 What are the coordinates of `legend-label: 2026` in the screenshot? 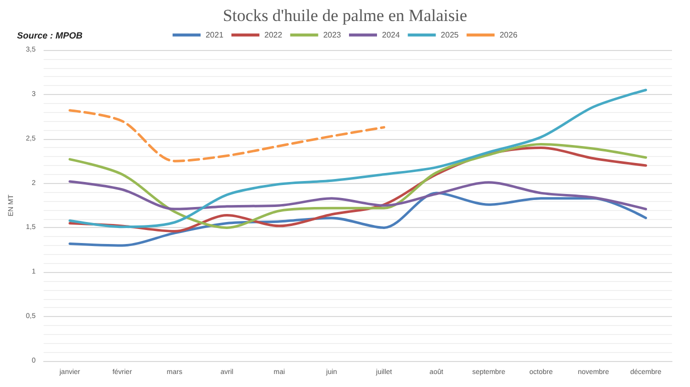 It's located at (509, 35).